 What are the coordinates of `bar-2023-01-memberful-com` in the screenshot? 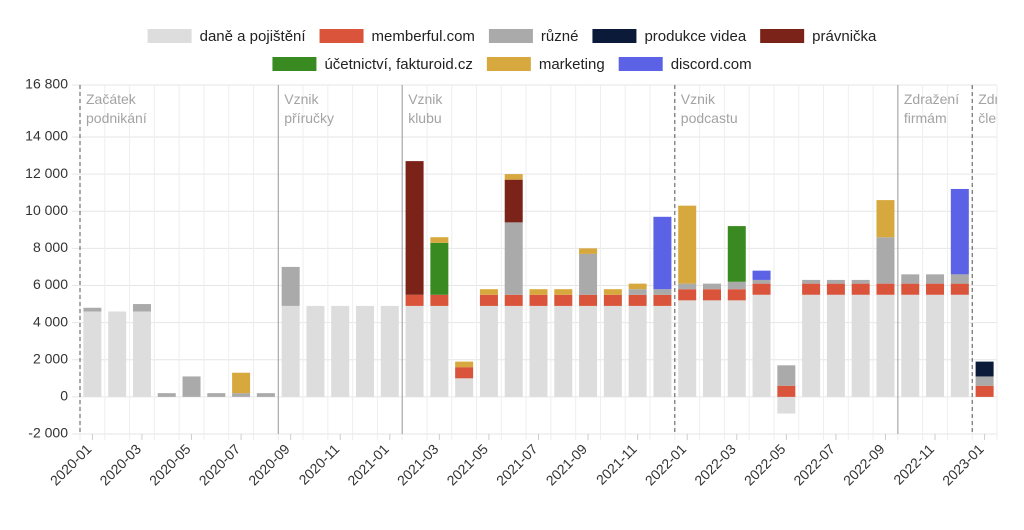 It's located at (984, 391).